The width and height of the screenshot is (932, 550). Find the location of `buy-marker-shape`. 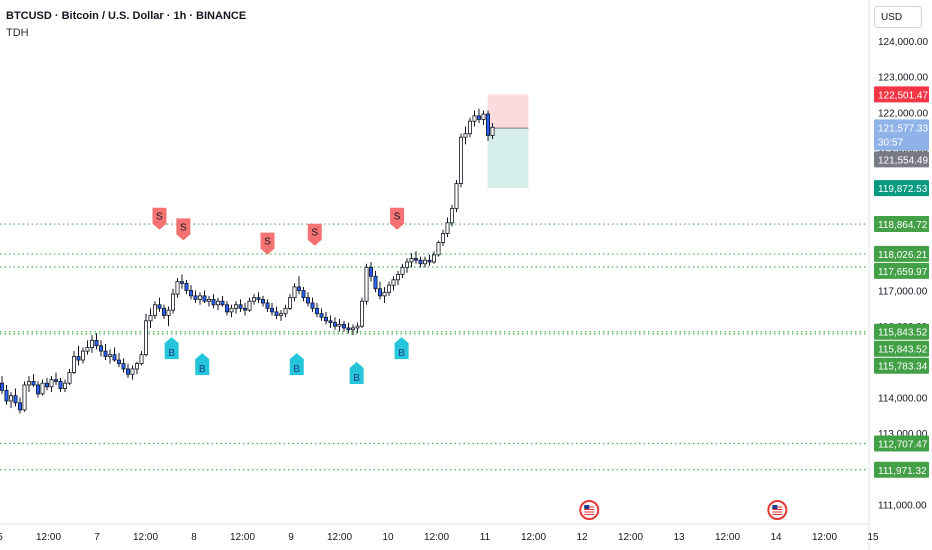

buy-marker-shape is located at coordinates (202, 364).